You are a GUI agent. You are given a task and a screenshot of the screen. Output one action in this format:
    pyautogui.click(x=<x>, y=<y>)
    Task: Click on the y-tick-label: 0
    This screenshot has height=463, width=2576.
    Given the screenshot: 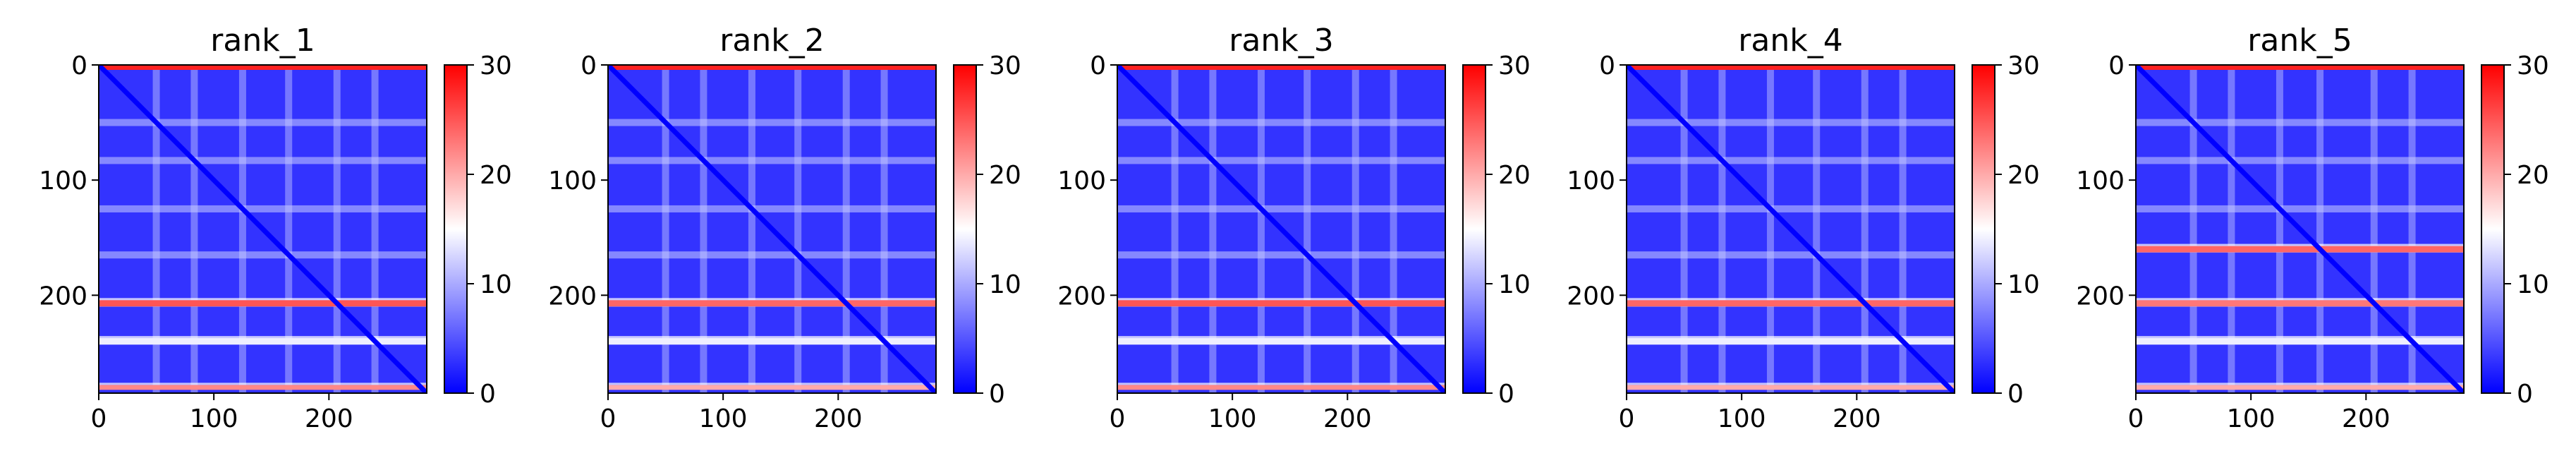 What is the action you would take?
    pyautogui.click(x=2116, y=66)
    